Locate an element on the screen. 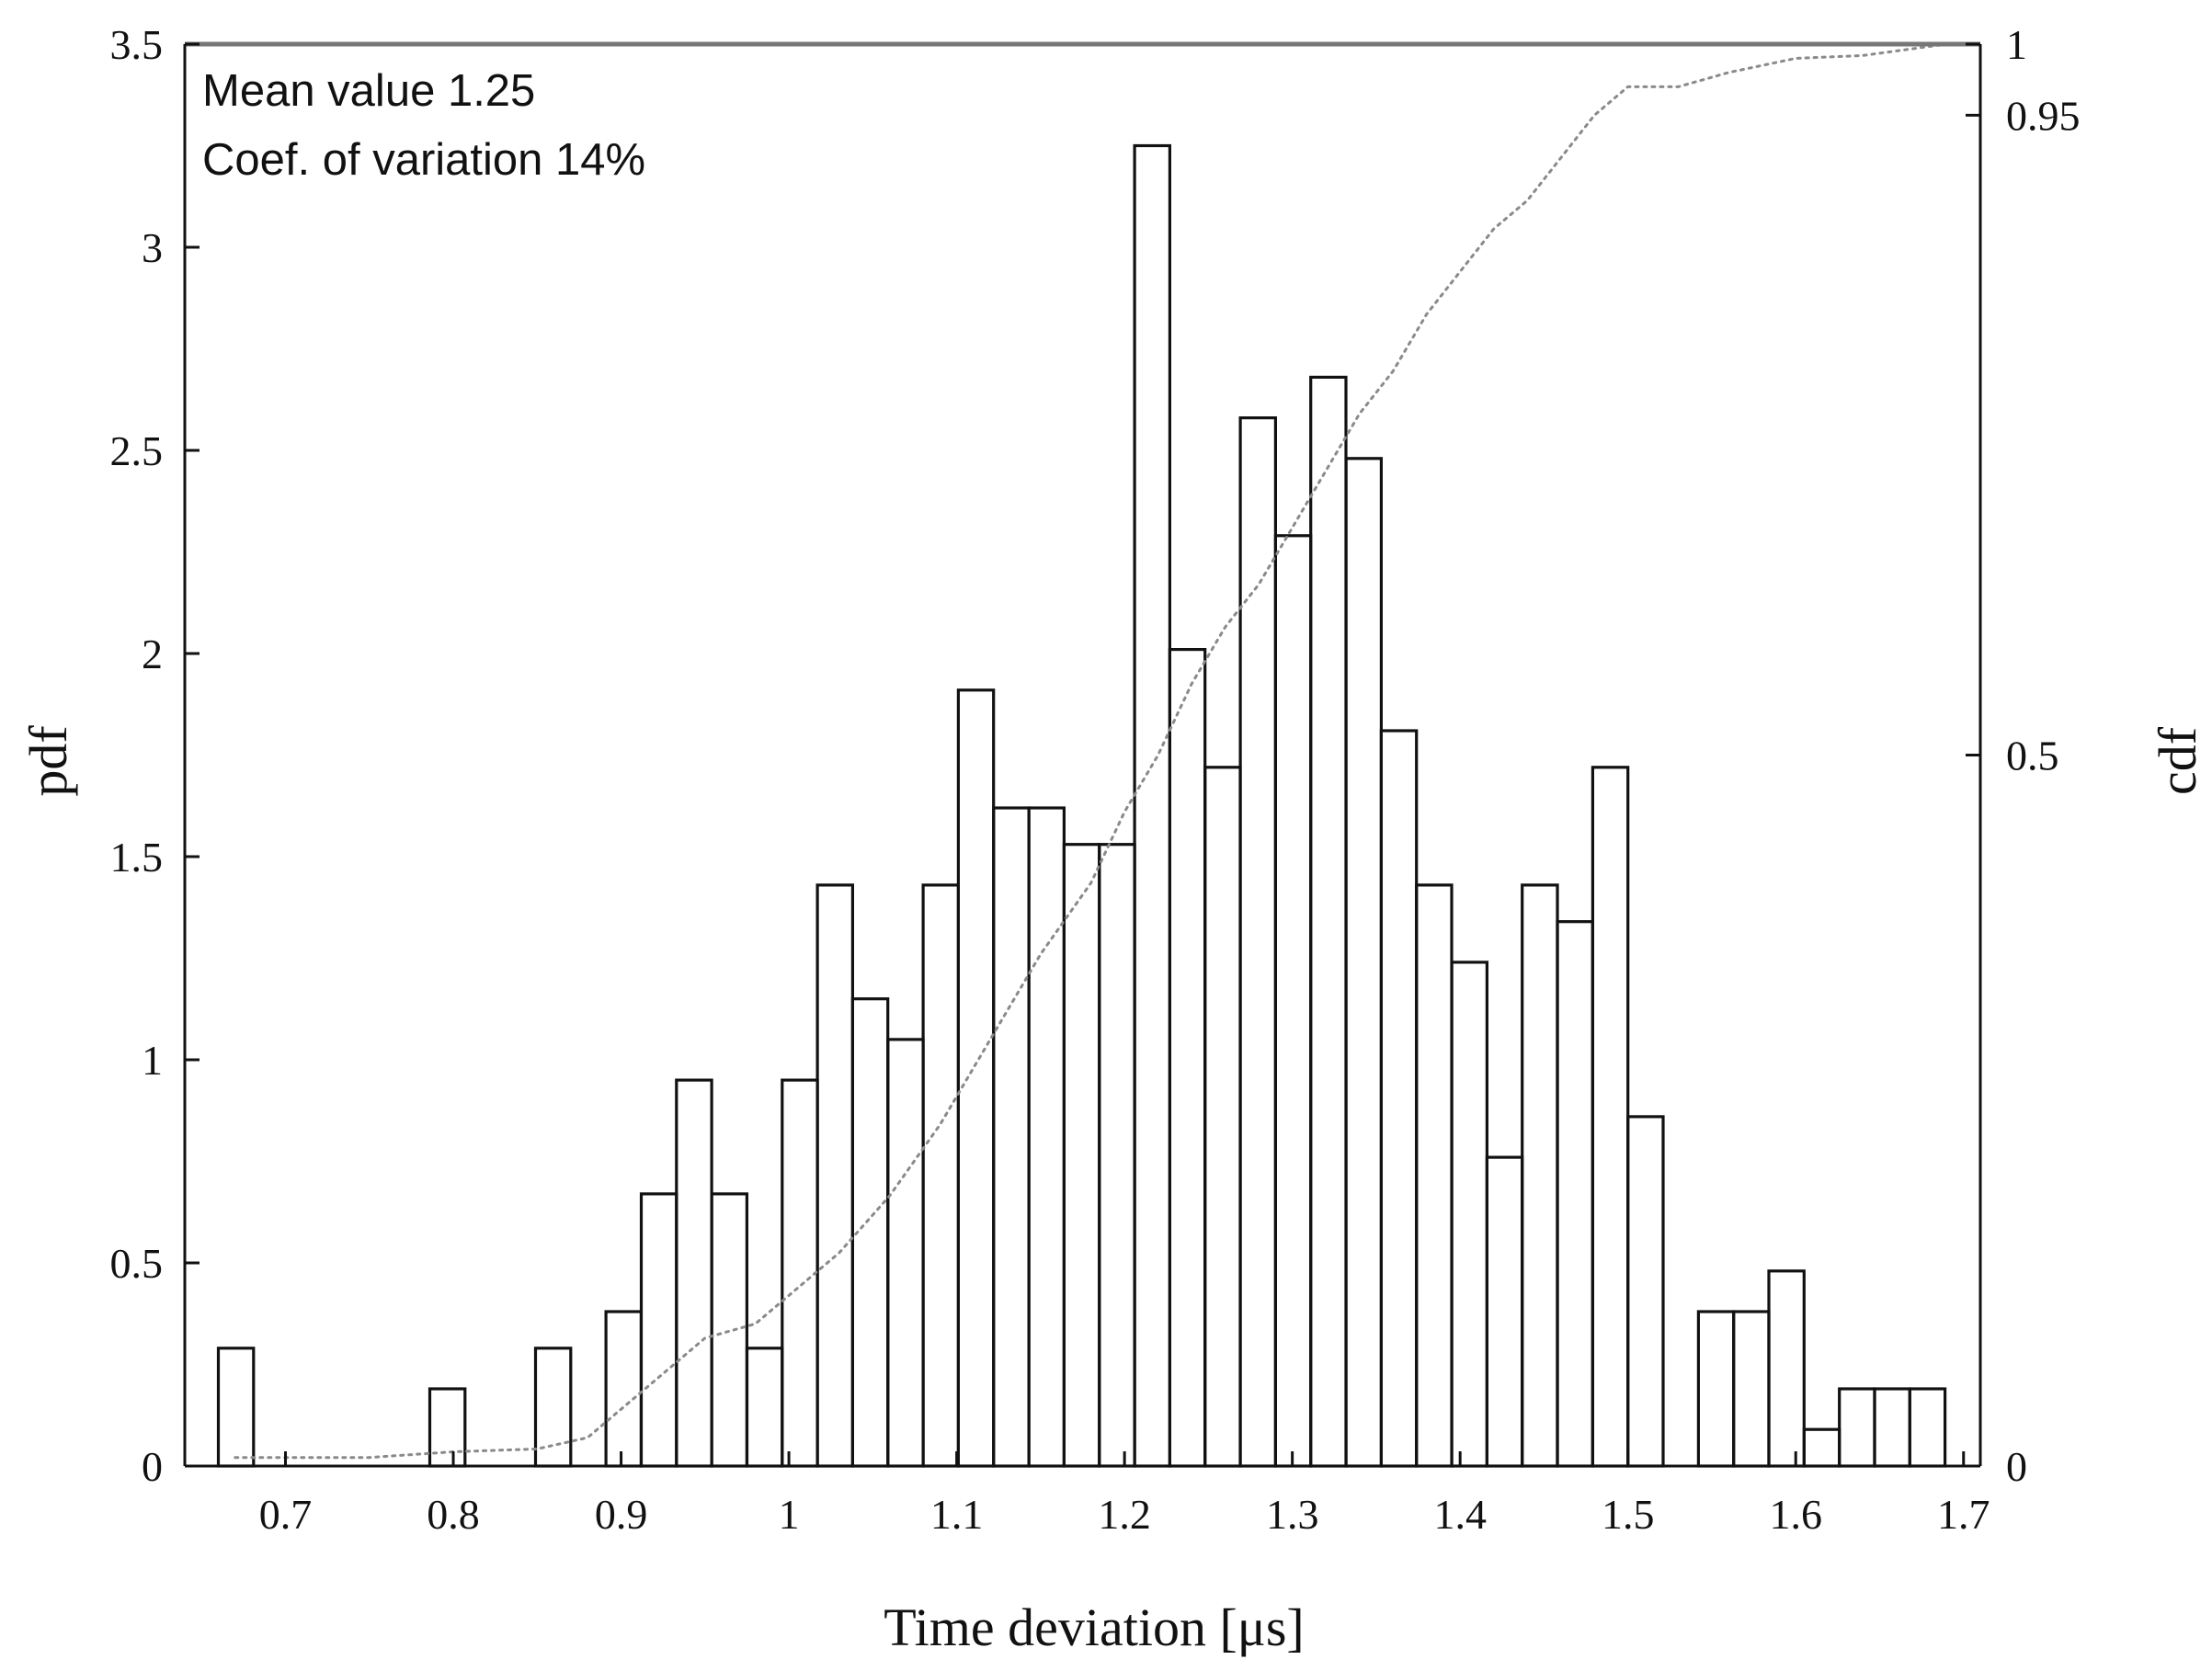 Image resolution: width=2212 pixels, height=1671 pixels. y-left-tick-label: 3.5 is located at coordinates (137, 44).